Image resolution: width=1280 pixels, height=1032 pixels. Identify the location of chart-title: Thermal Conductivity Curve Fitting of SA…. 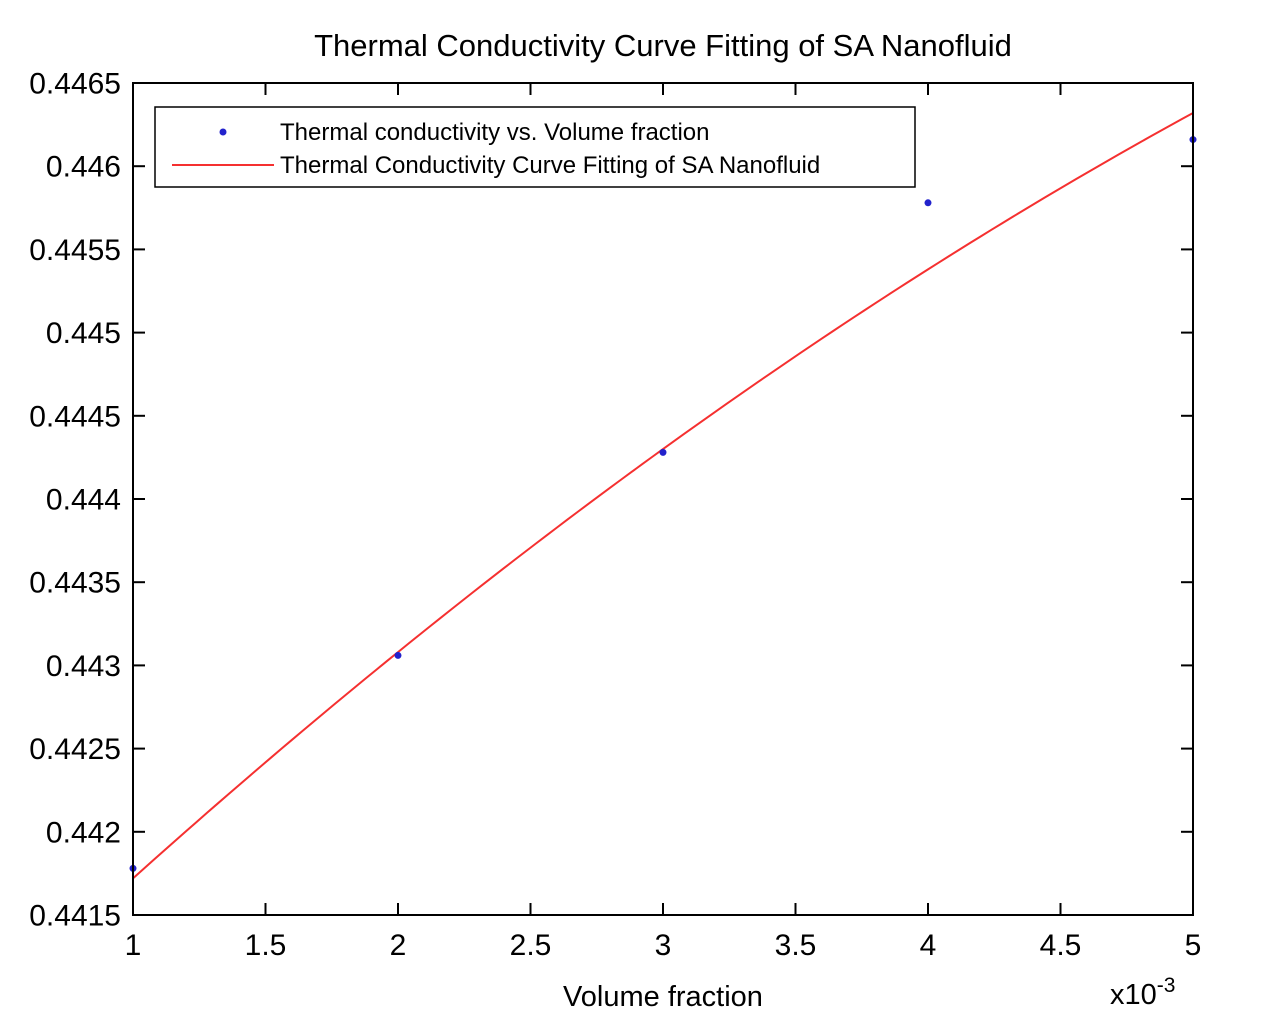
(663, 45).